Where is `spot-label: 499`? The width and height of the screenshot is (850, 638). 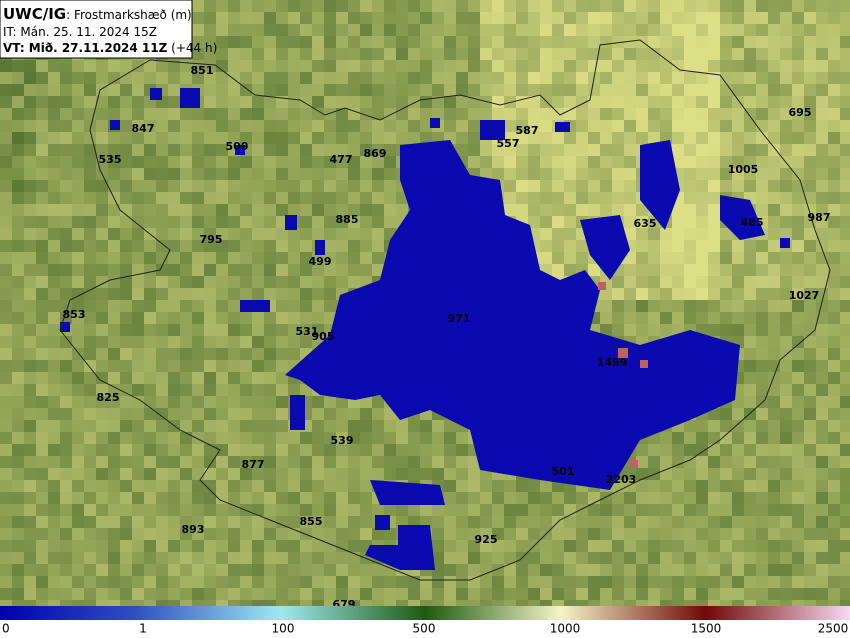 spot-label: 499 is located at coordinates (320, 261).